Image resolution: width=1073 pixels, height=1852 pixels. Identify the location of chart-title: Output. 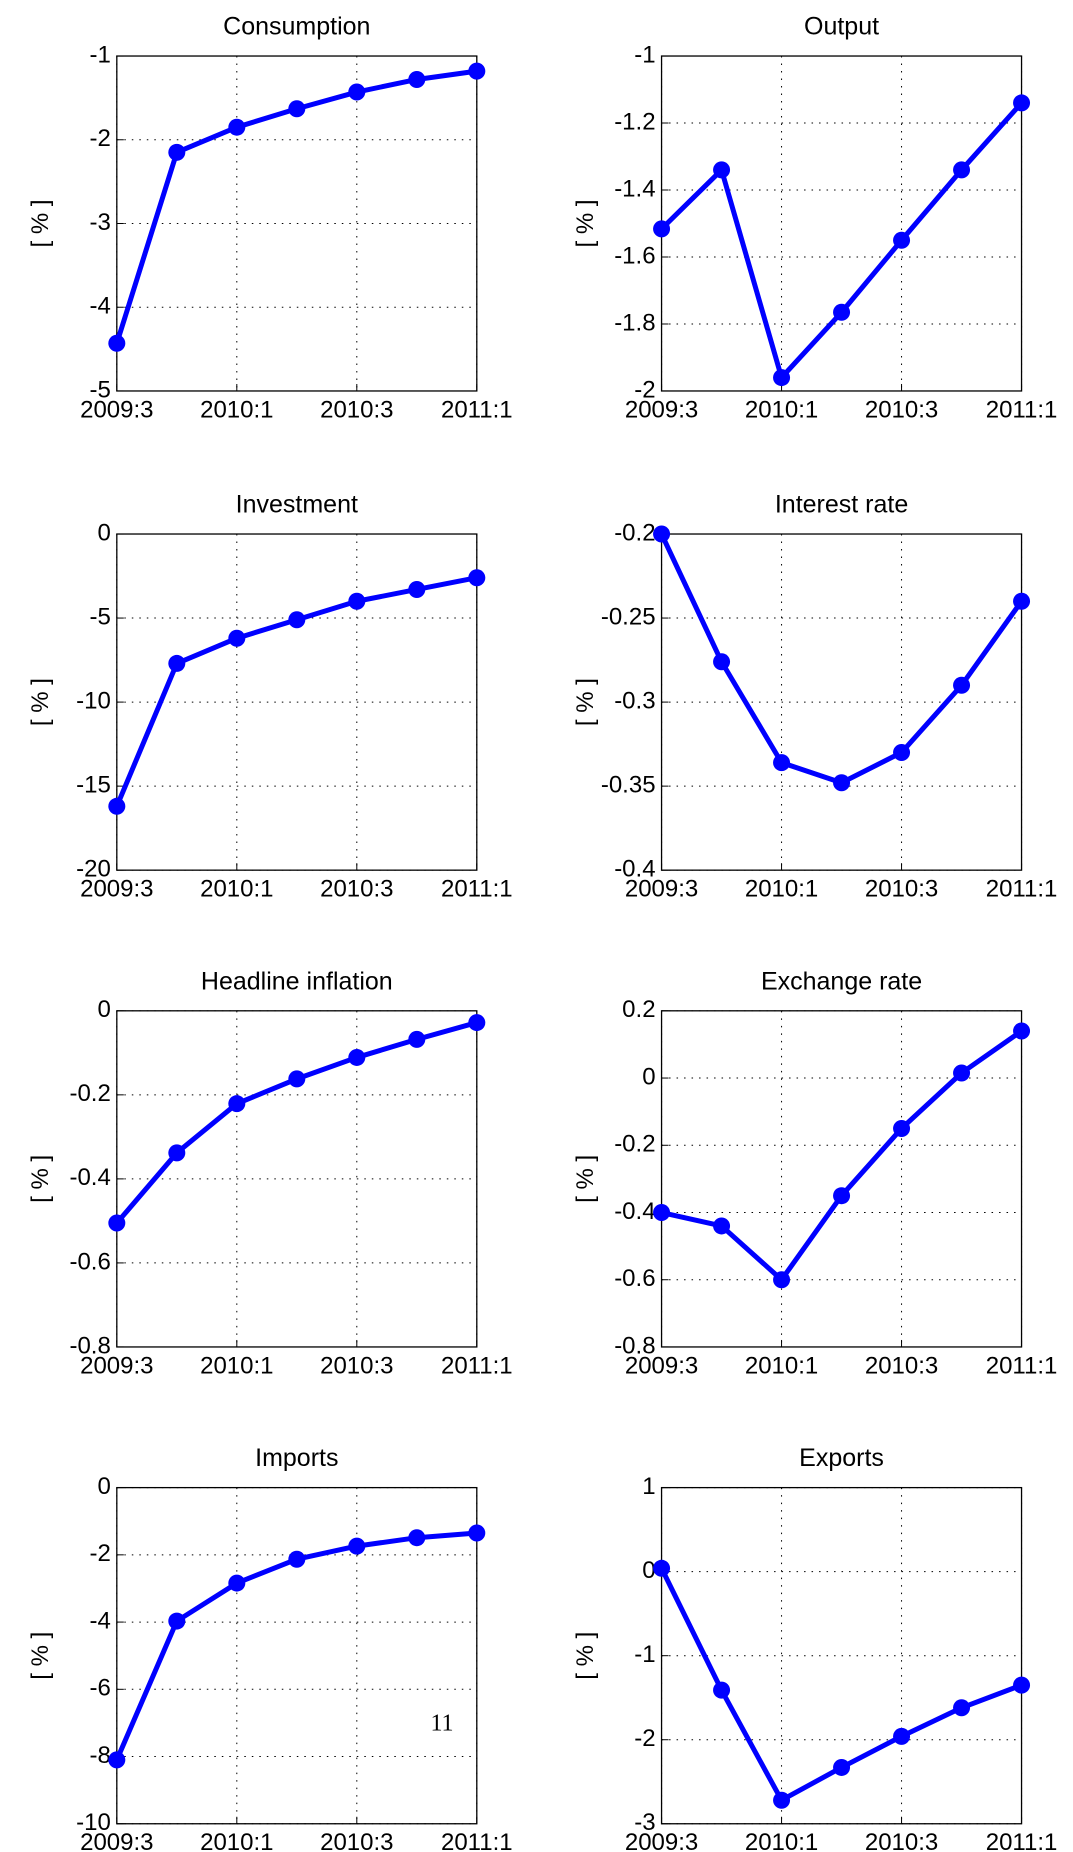
(841, 27).